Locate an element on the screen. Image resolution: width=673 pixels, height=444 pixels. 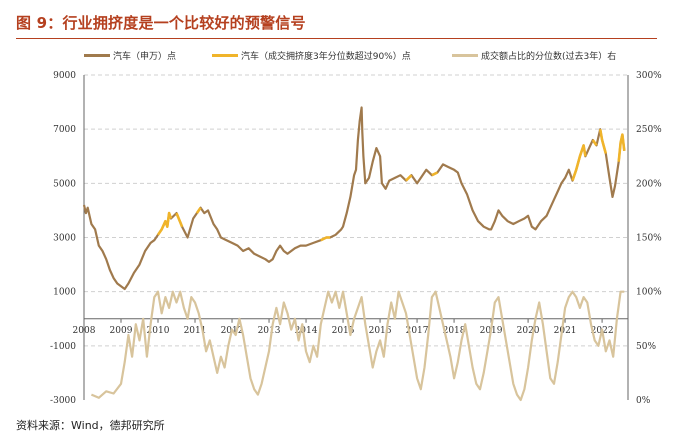
y-right-tick-label: 300% is located at coordinates (649, 76).